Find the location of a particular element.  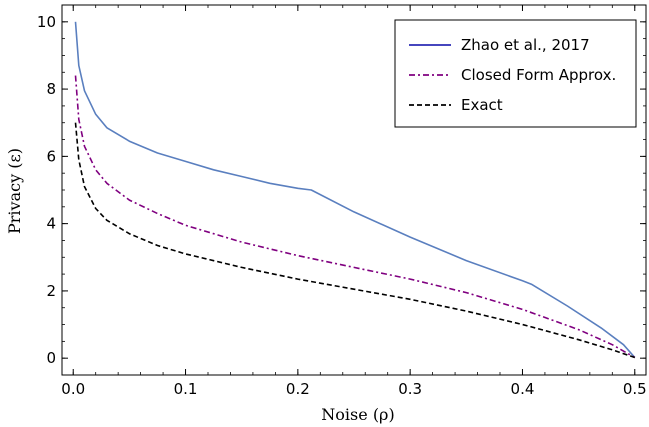

y-tick-label: 4 is located at coordinates (51, 224).